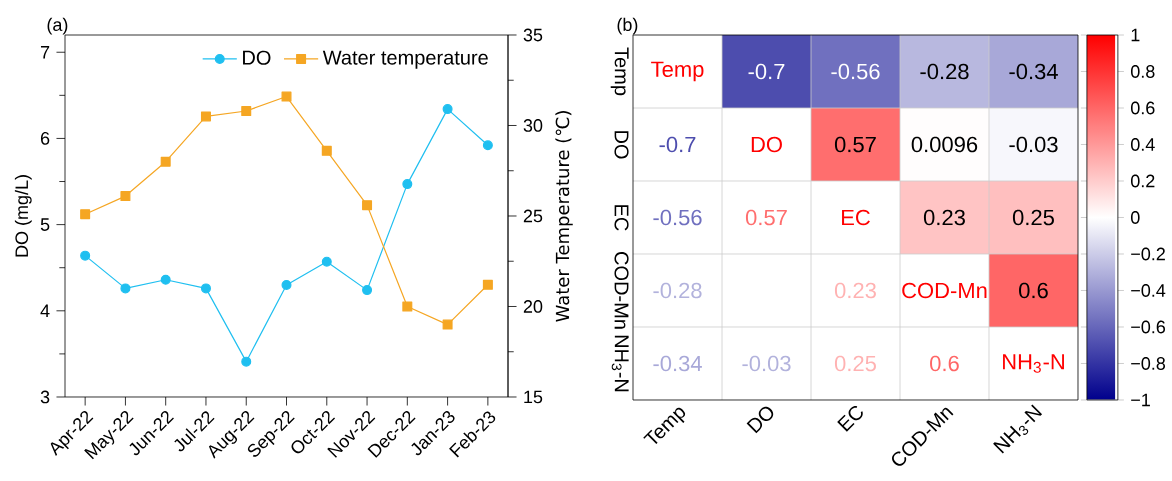  Describe the element at coordinates (57, 26) in the screenshot. I see `text: (a)` at that location.